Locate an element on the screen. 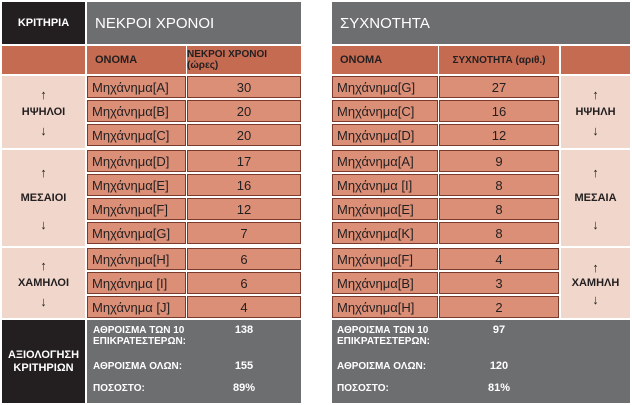 This screenshot has width=632, height=405. machine-name-cell: Μηχάνημα[K] is located at coordinates (385, 233).